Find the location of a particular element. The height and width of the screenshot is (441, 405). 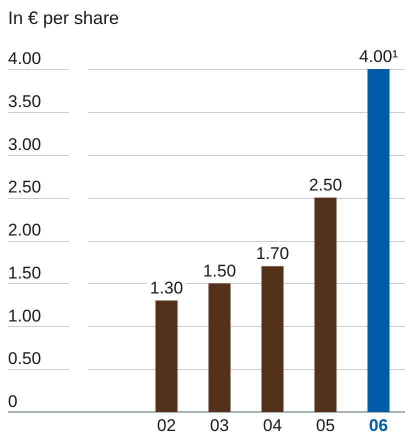

y-tick-label: 3.50 is located at coordinates (25, 101).